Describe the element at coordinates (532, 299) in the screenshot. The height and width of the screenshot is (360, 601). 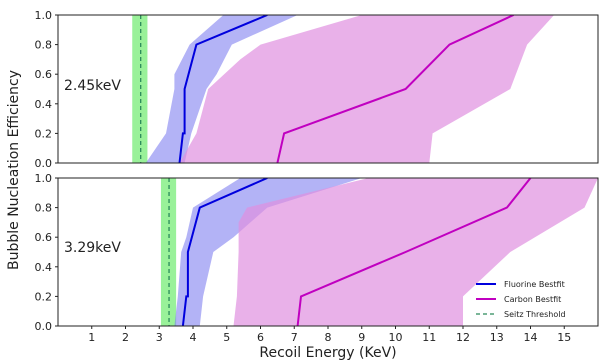
I see `legend-label-carbon: Carbon Bestfit` at that location.